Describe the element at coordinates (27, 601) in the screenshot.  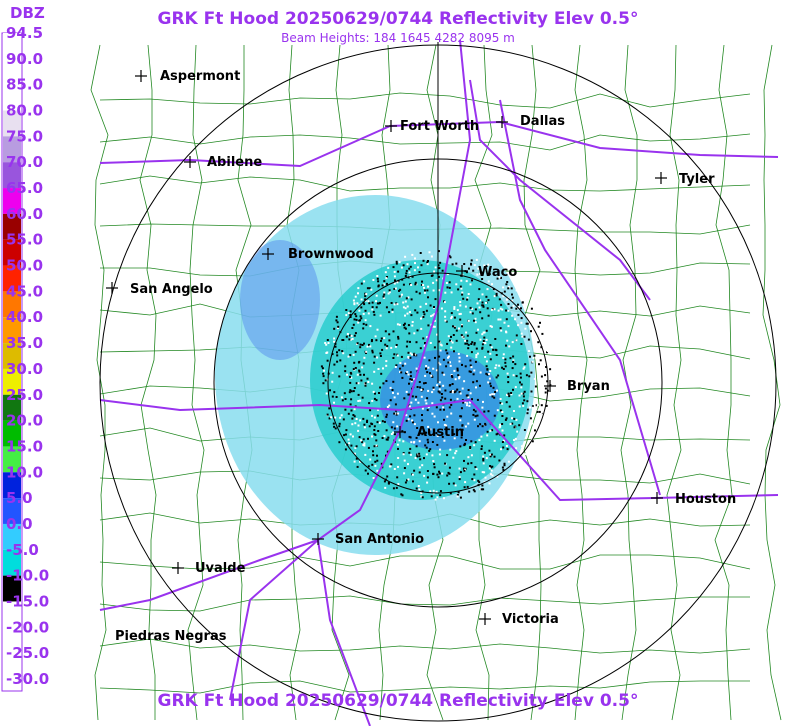
I see `colorbar-label: -15.0` at that location.